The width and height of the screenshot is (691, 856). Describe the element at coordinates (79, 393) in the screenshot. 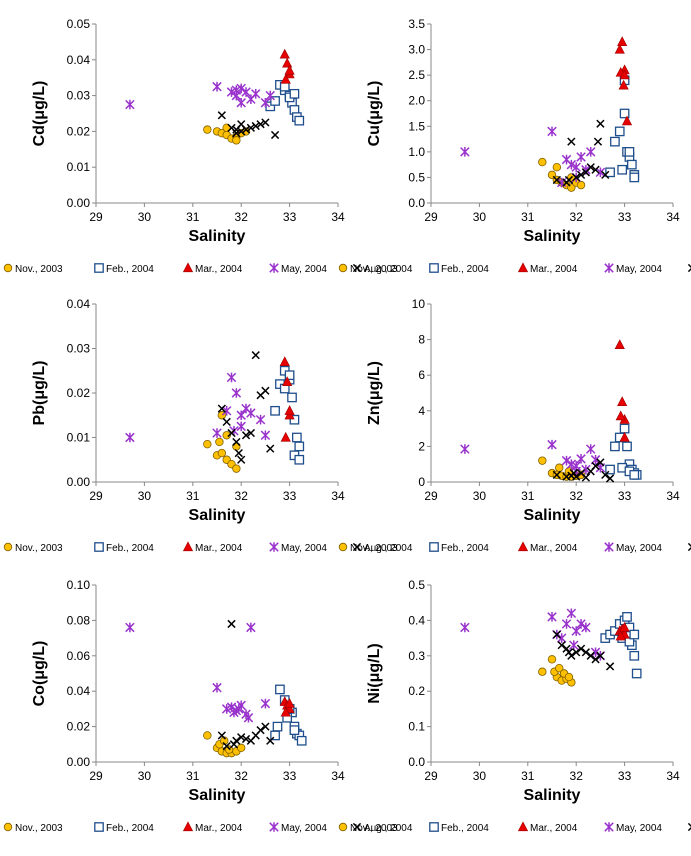

I see `y-tick-label: 0.02` at that location.